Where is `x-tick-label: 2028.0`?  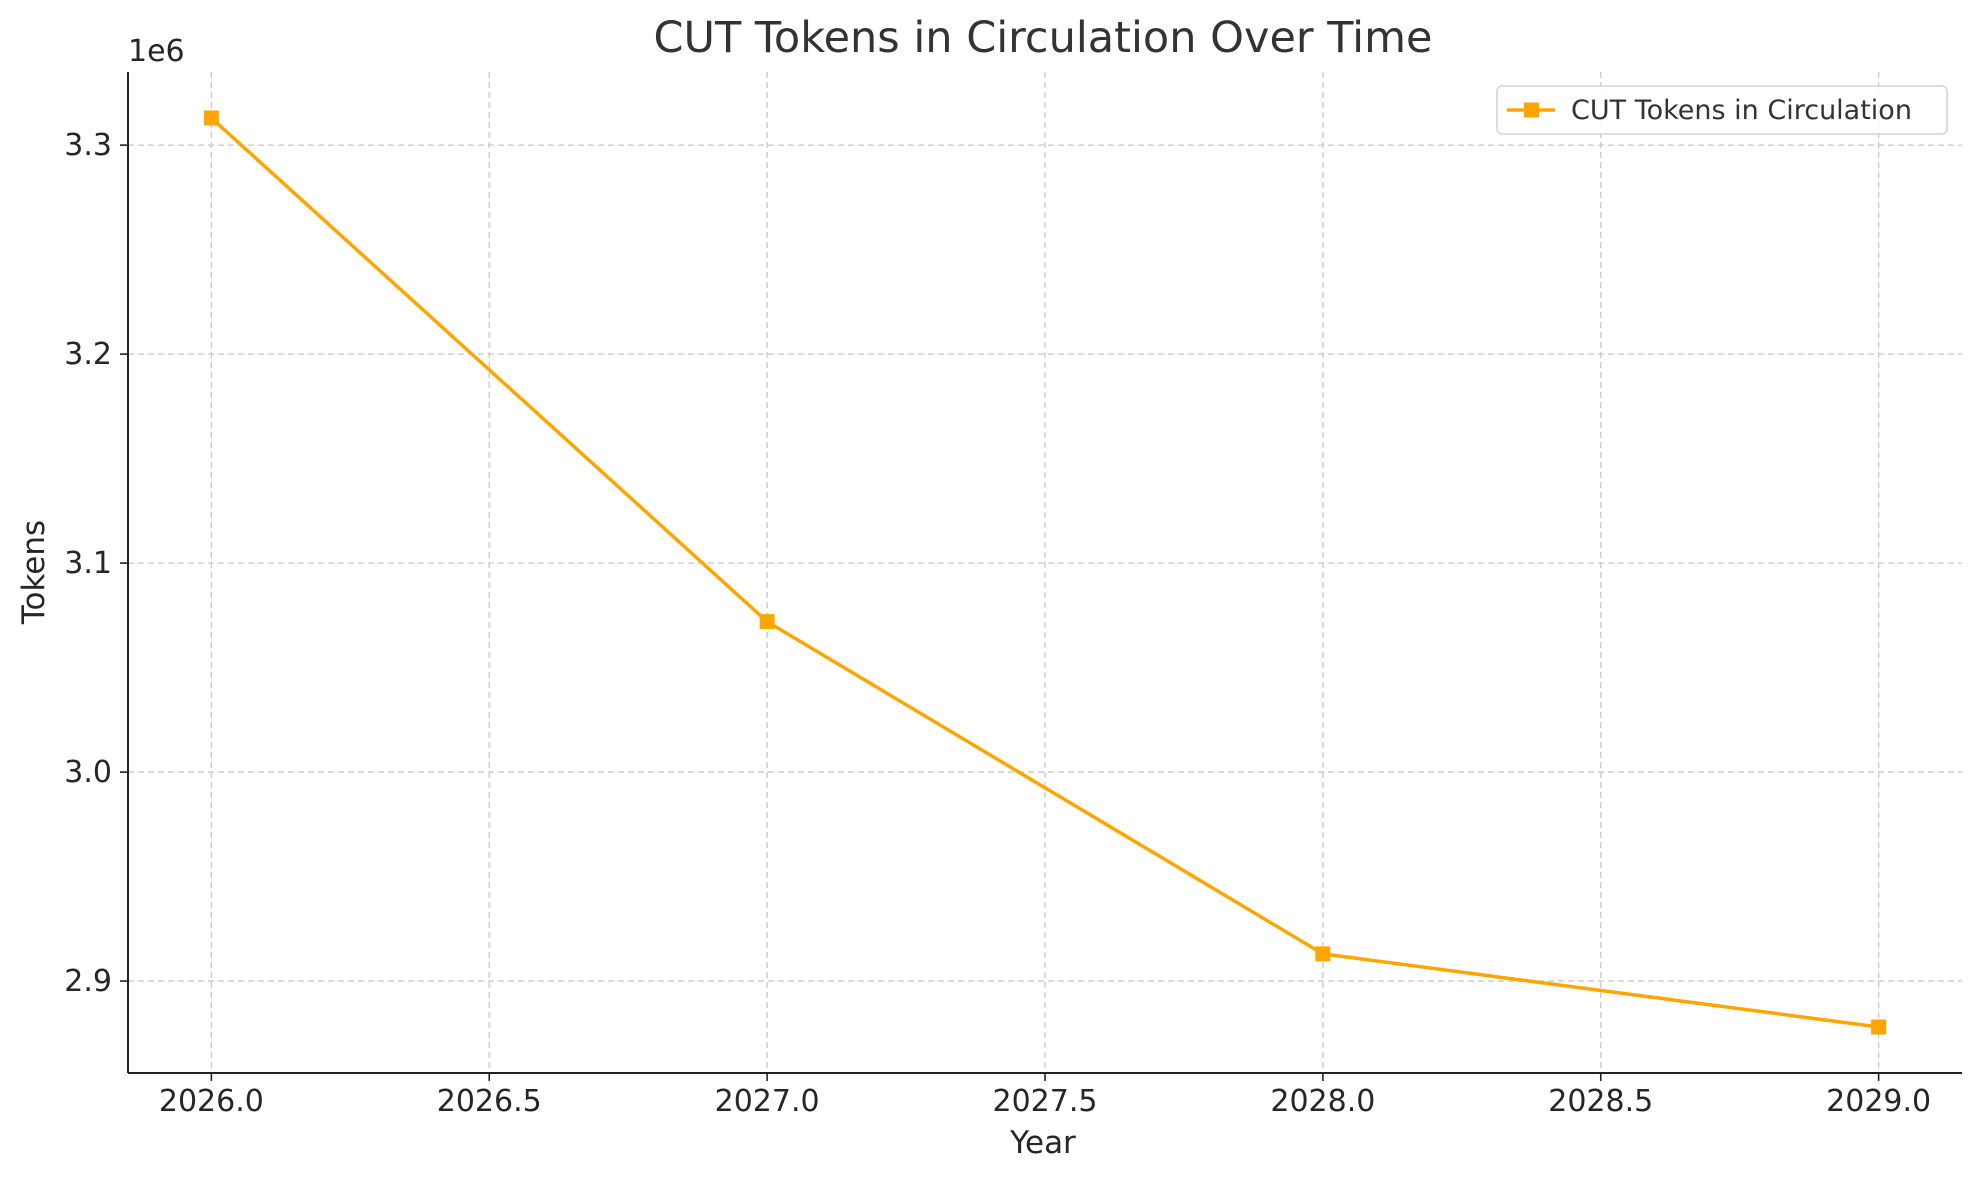 x-tick-label: 2028.0 is located at coordinates (1322, 1101).